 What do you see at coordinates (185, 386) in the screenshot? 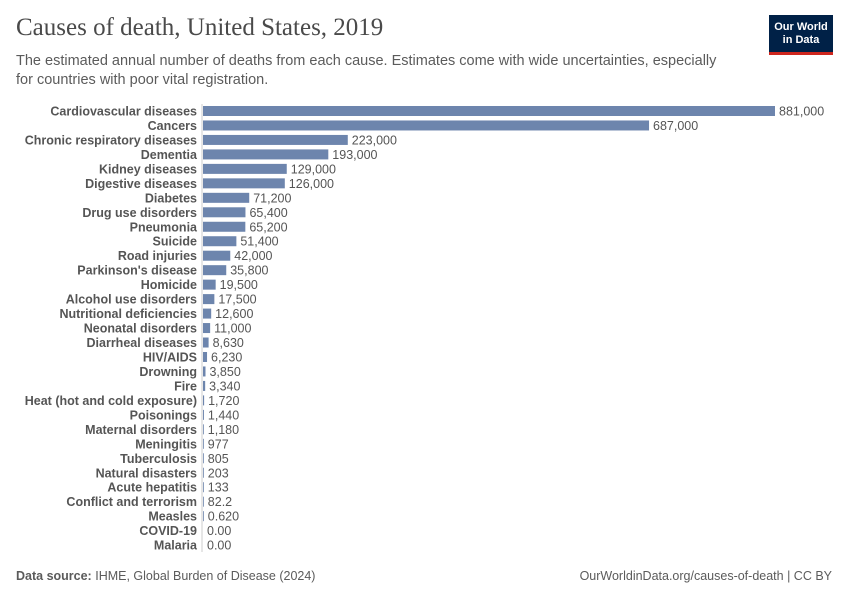
I see `category-label: Fire` at bounding box center [185, 386].